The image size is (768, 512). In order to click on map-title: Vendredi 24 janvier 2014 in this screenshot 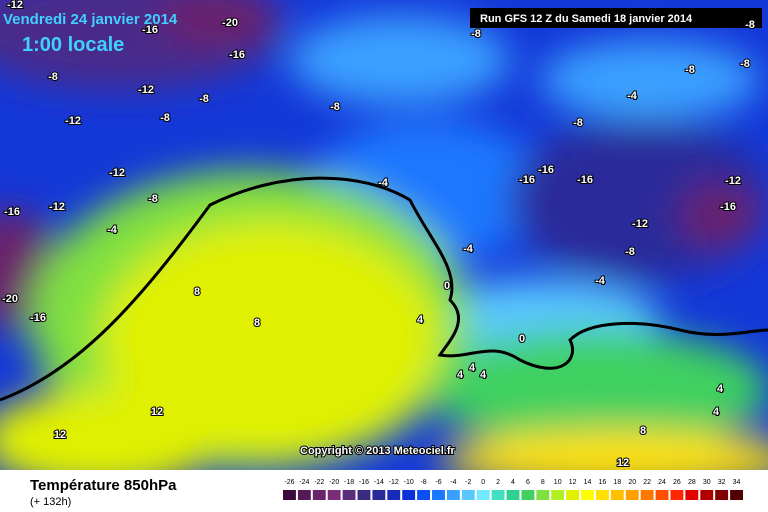, I will do `click(90, 19)`.